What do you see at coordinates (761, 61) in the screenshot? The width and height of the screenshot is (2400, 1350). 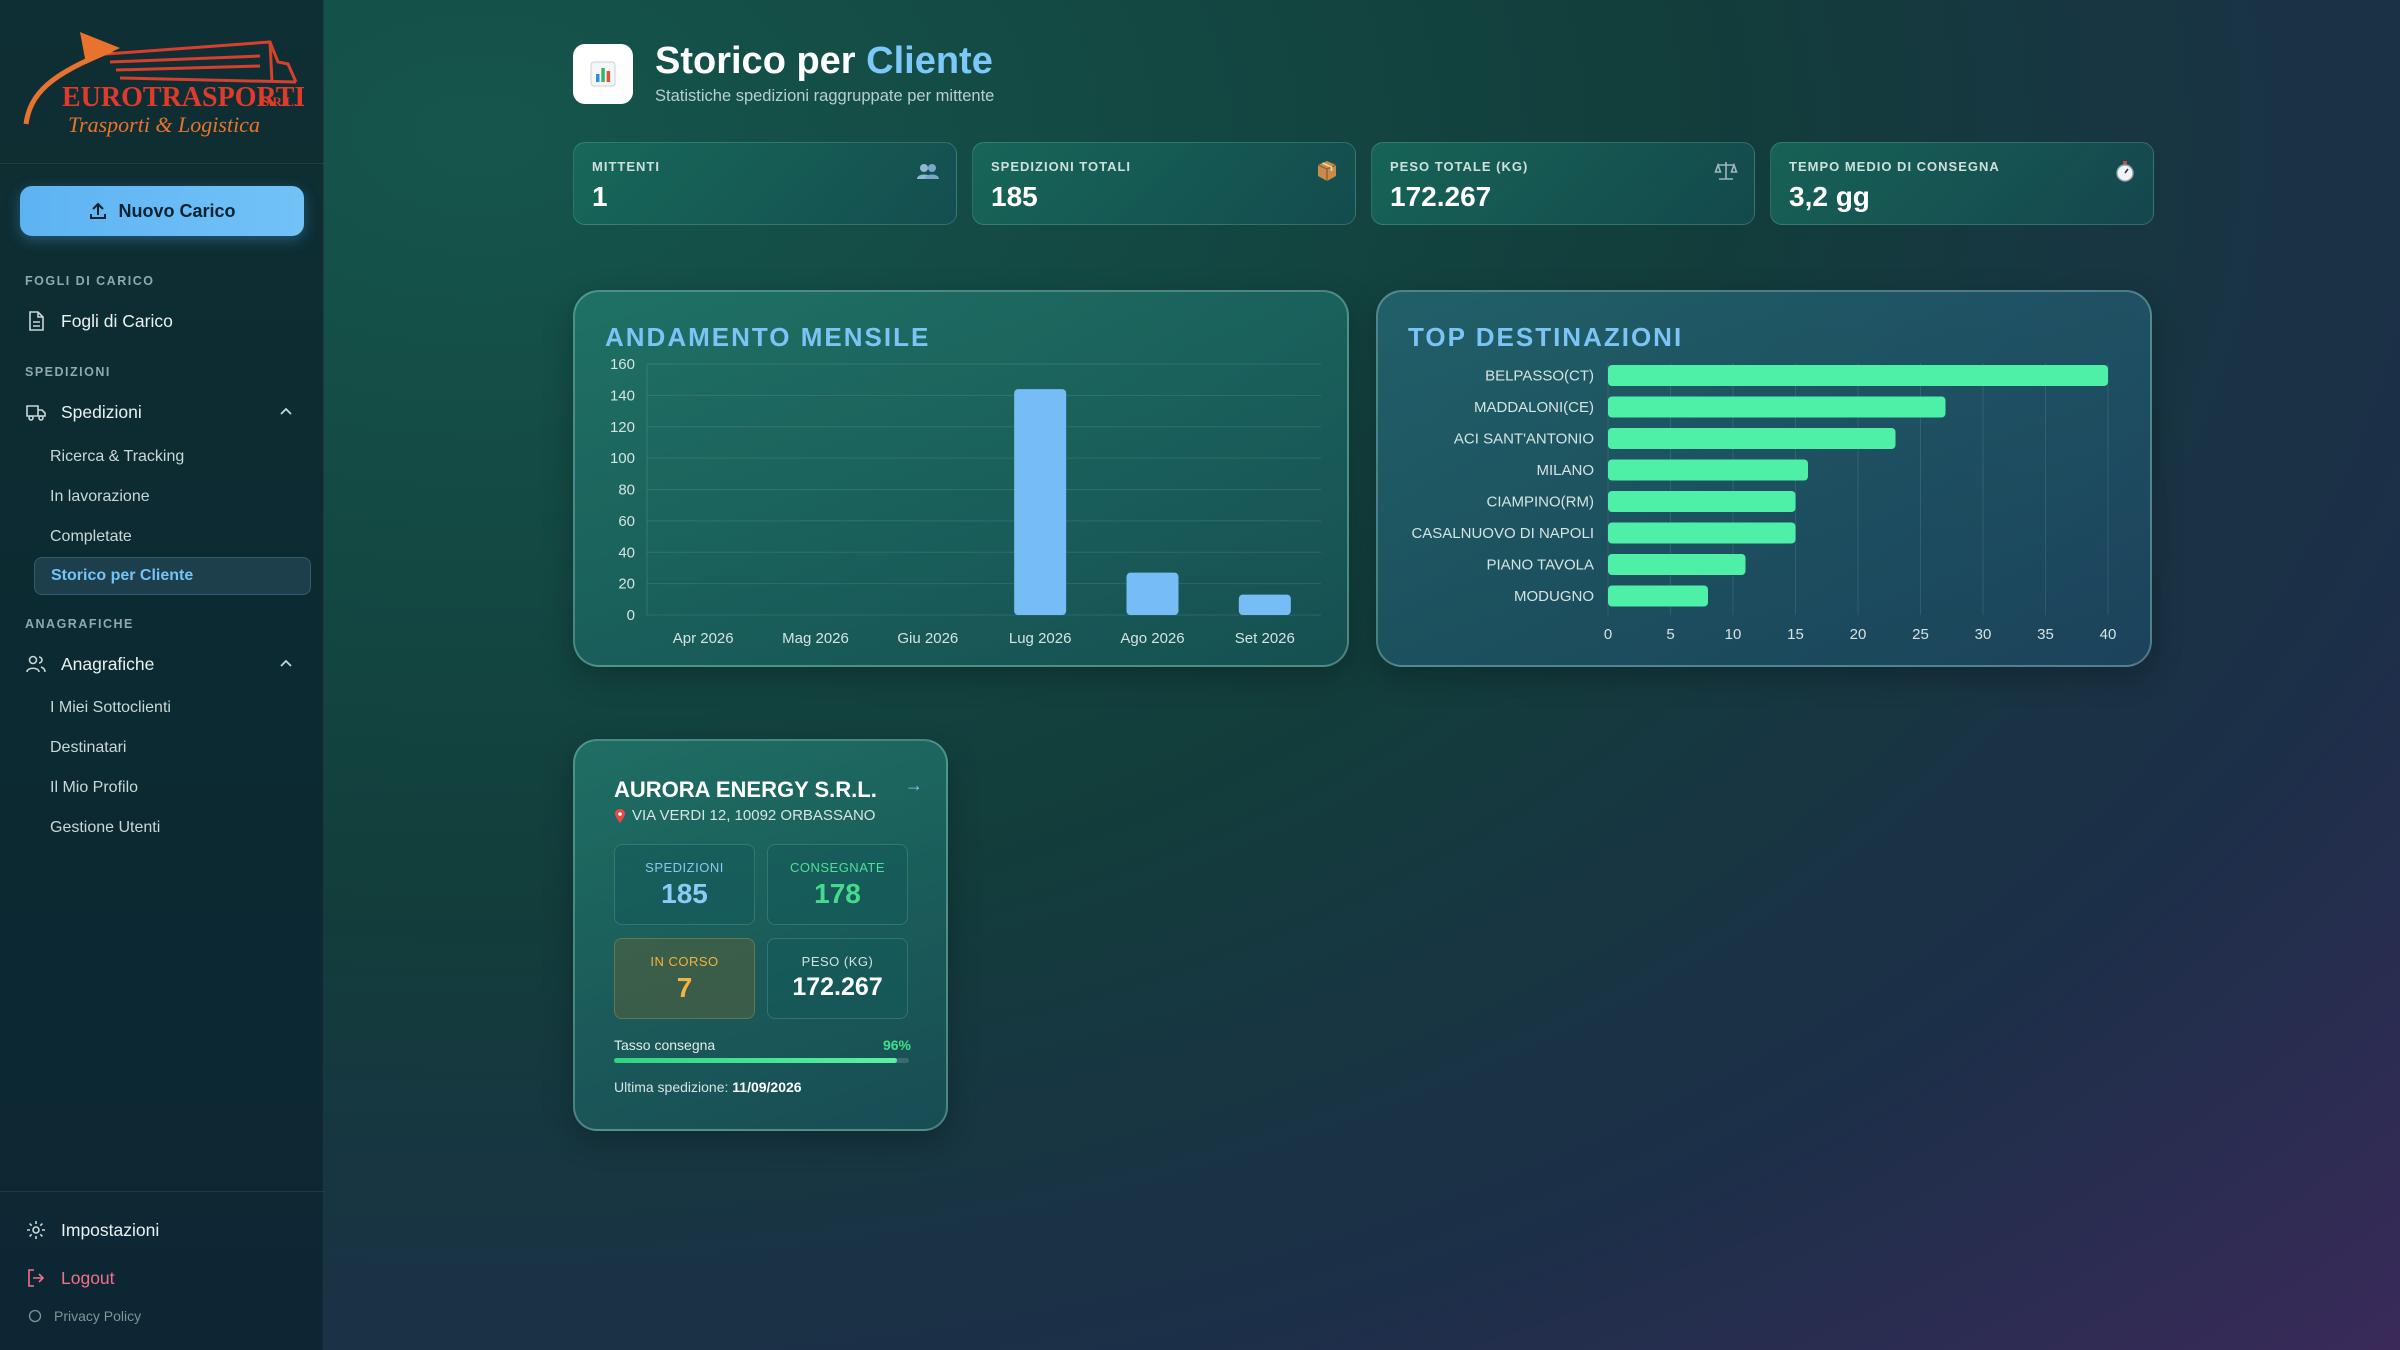 I see `page-title-main: Storico per` at bounding box center [761, 61].